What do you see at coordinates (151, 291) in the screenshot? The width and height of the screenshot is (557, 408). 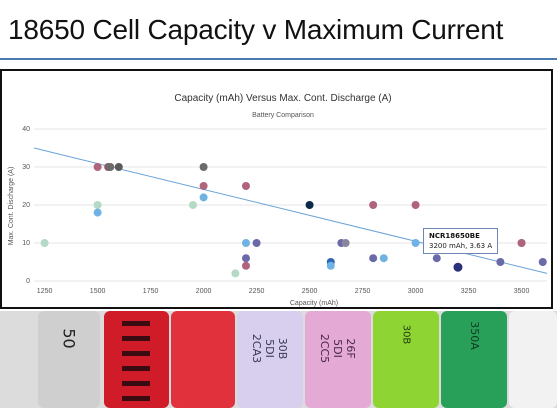 I see `x-tick-label: 1750` at bounding box center [151, 291].